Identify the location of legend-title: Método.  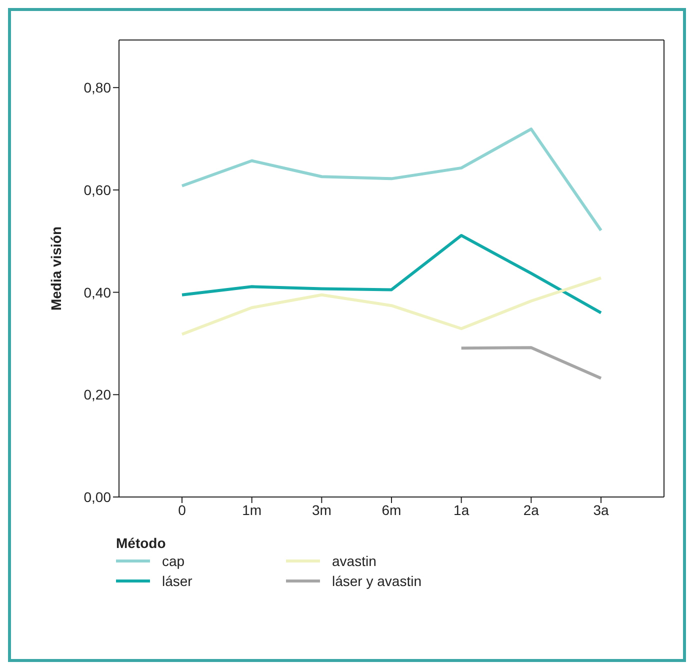
(141, 543).